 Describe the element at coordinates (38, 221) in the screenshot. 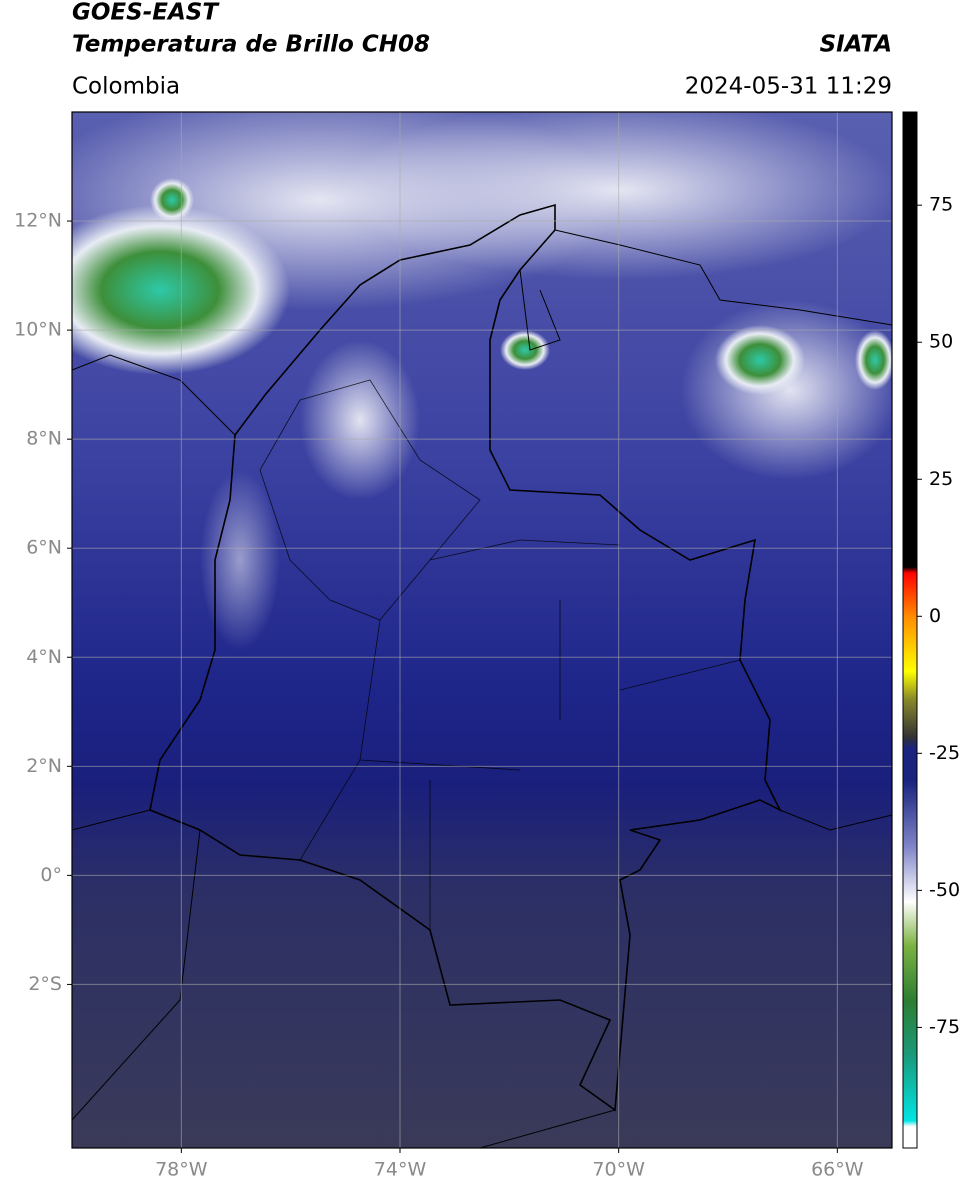

I see `y-tick-label: 12°N` at that location.